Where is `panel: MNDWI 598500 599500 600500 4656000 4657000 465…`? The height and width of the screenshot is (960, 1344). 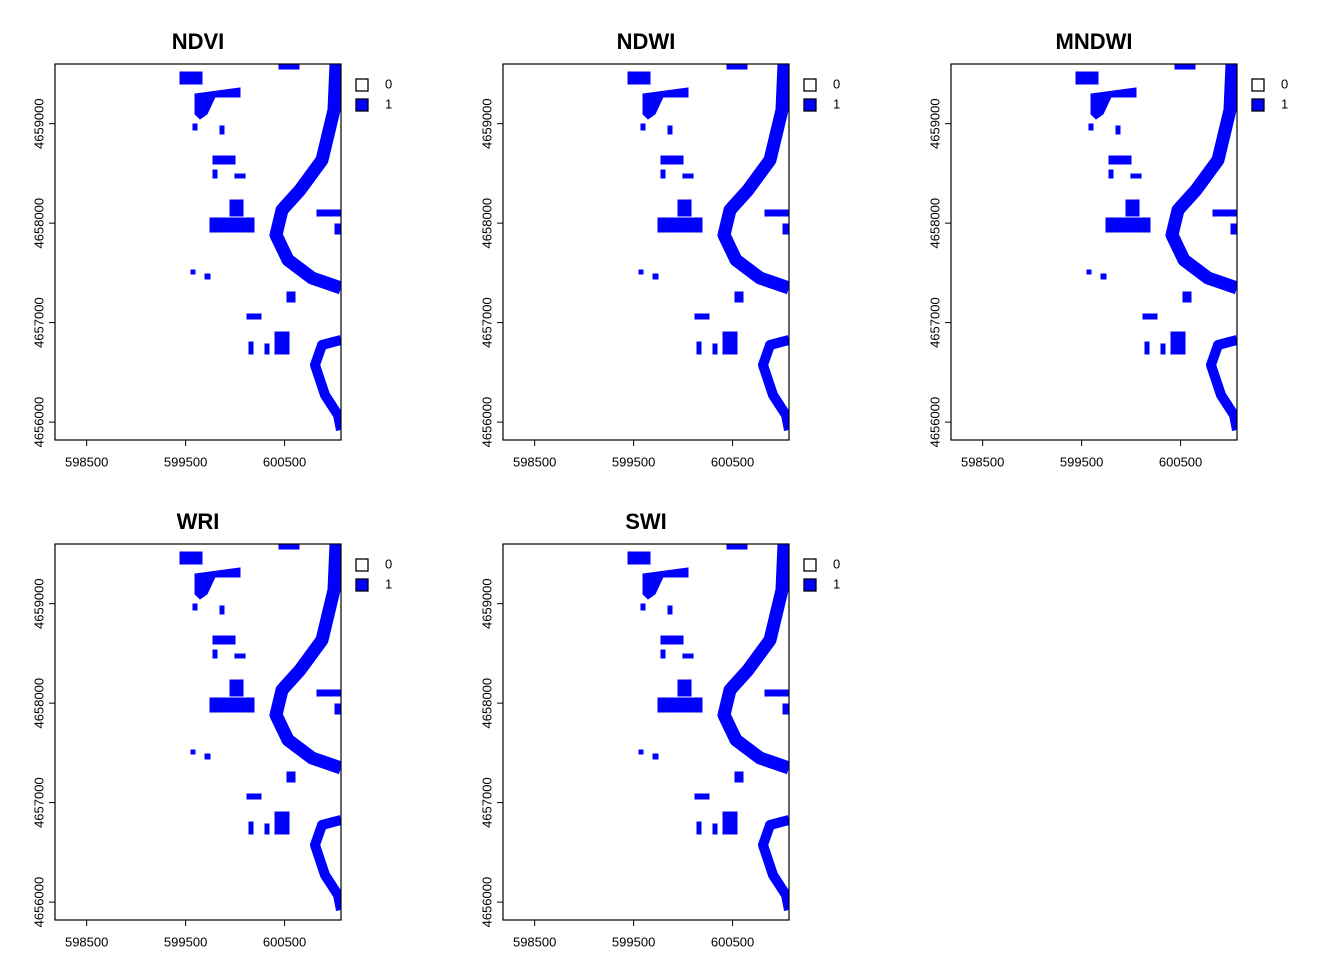
panel: MNDWI 598500 599500 600500 4656000 4657000 465… is located at coordinates (1107, 249).